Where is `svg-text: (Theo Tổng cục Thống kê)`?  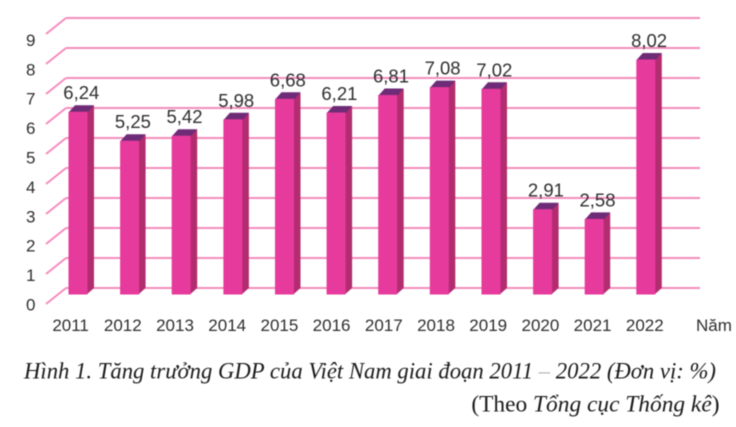
svg-text: (Theo Tổng cục Thống kê) is located at coordinates (595, 405).